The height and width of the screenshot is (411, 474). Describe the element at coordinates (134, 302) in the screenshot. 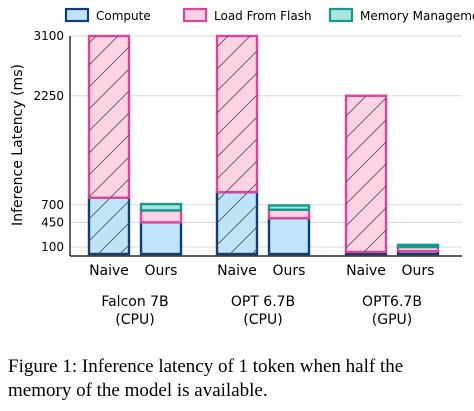

I see `group-label-line1: Falcon 7B` at that location.